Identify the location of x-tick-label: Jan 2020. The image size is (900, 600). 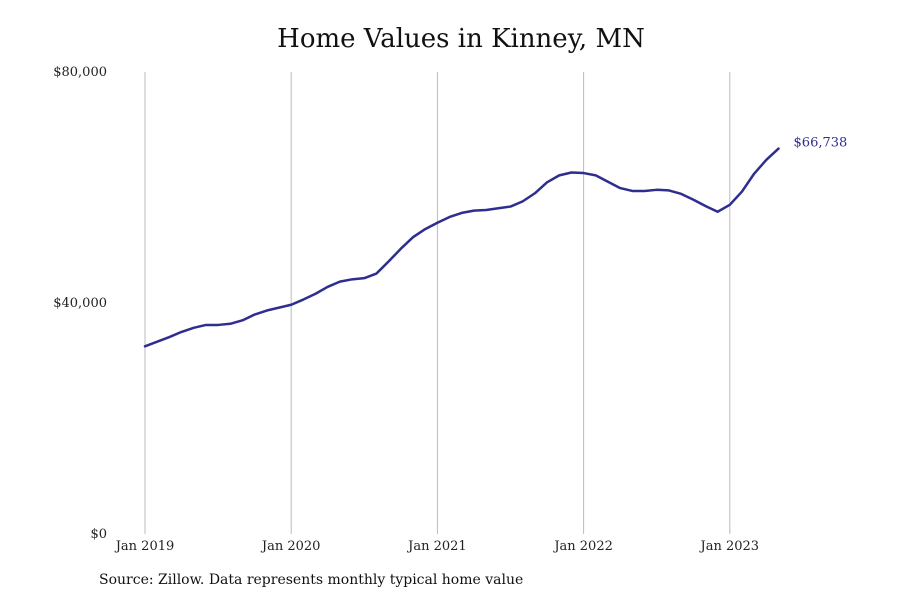
(290, 546).